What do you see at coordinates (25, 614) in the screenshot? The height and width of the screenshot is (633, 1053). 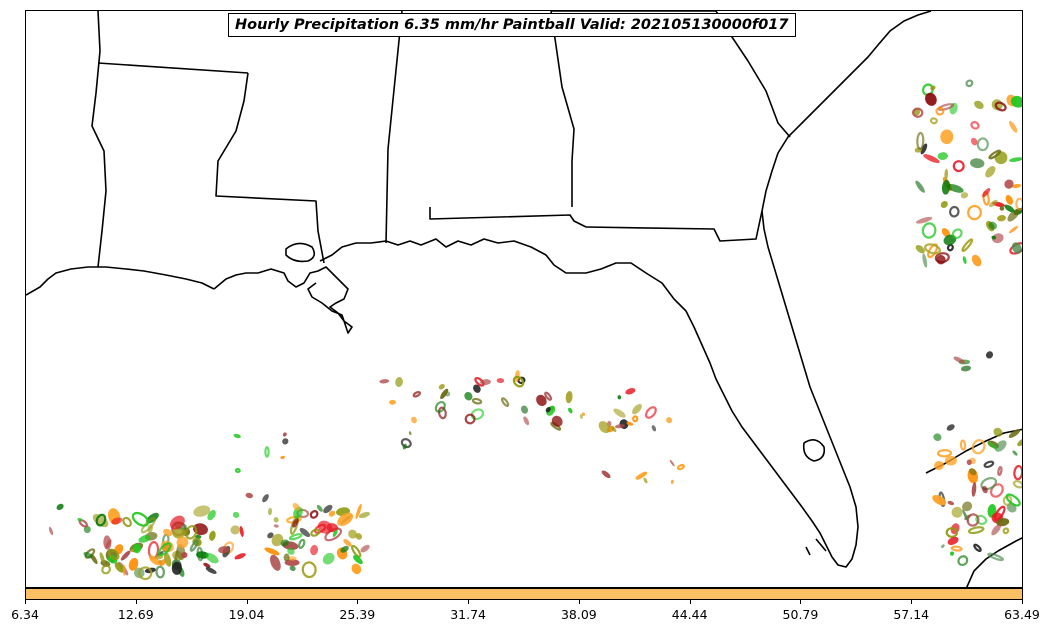 I see `colorbar-tick-label: 6.34` at bounding box center [25, 614].